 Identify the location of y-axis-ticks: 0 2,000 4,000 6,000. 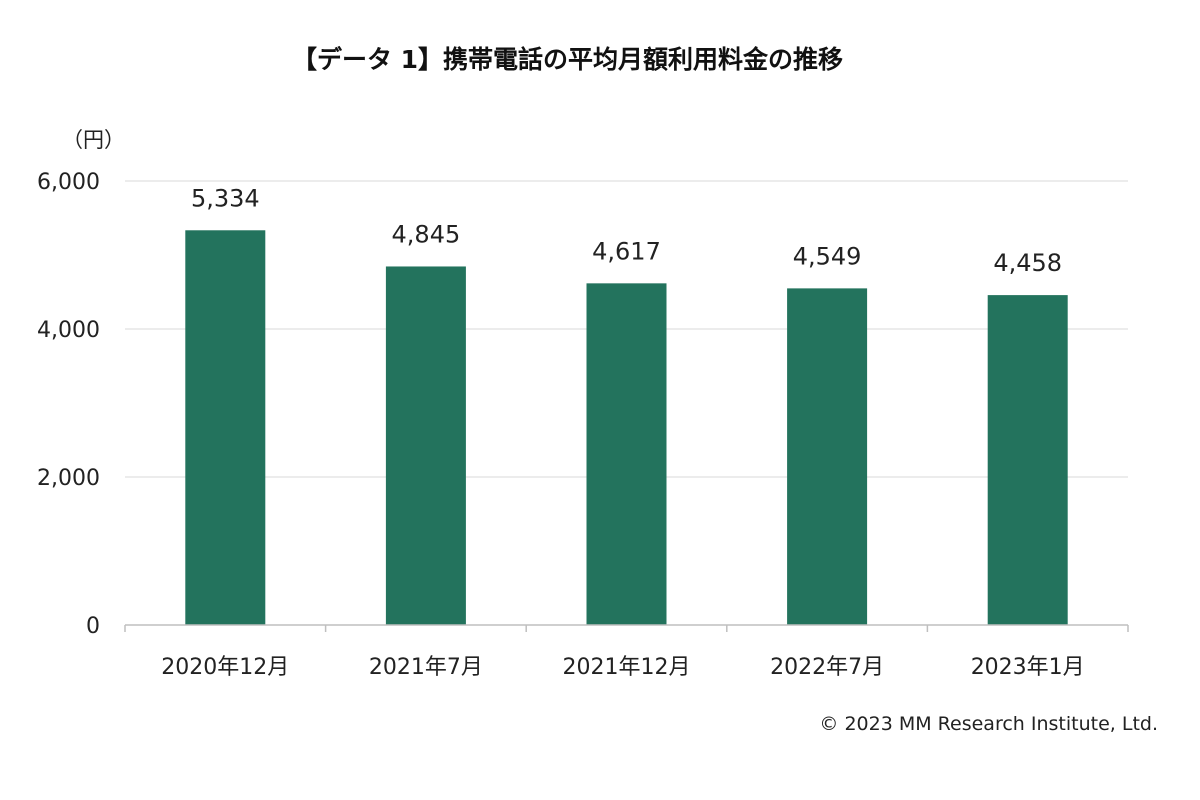
(68, 404).